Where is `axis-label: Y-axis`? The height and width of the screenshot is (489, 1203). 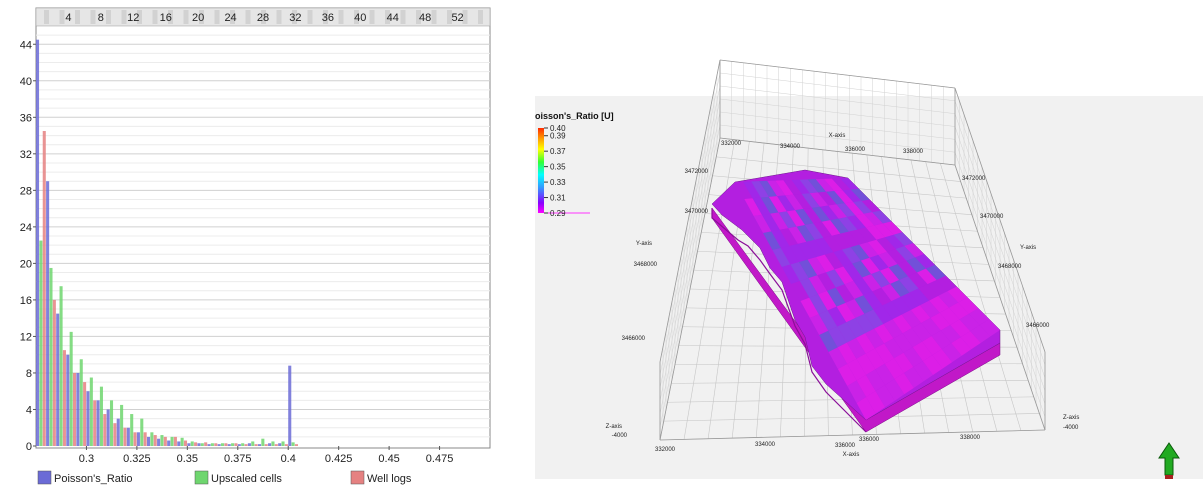
axis-label: Y-axis is located at coordinates (1028, 248).